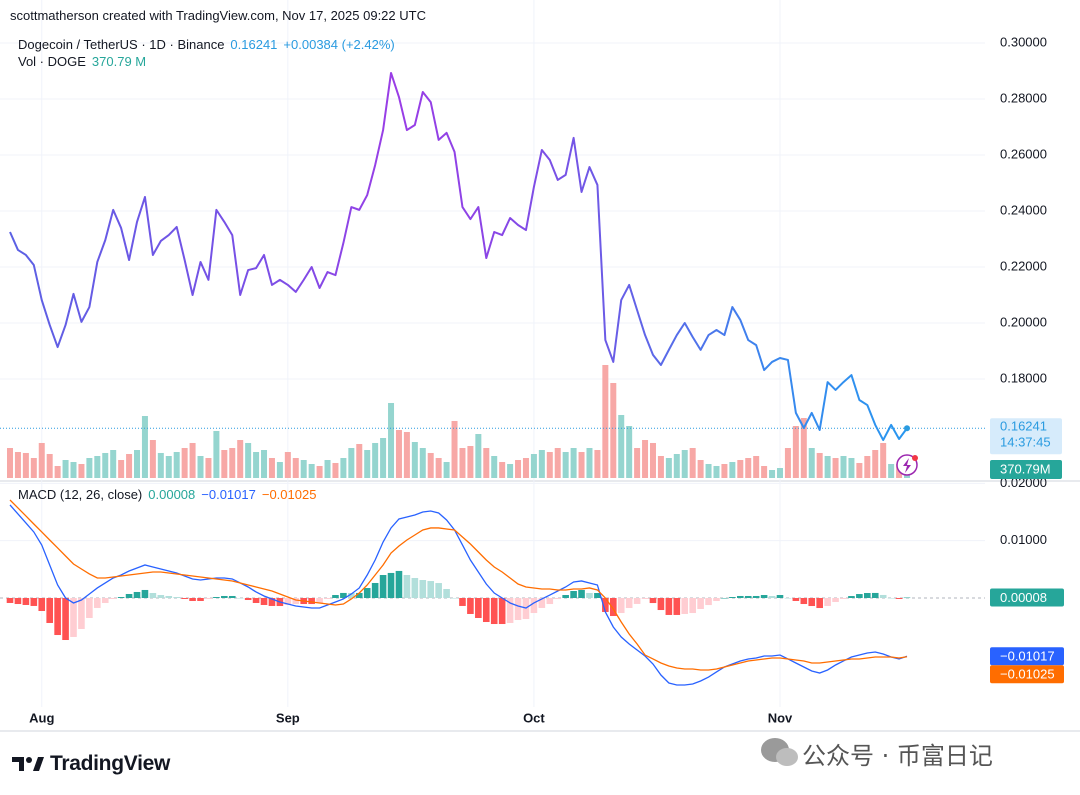 Image resolution: width=1080 pixels, height=795 pixels. I want to click on signal-tag-value: −0.01025, so click(1027, 674).